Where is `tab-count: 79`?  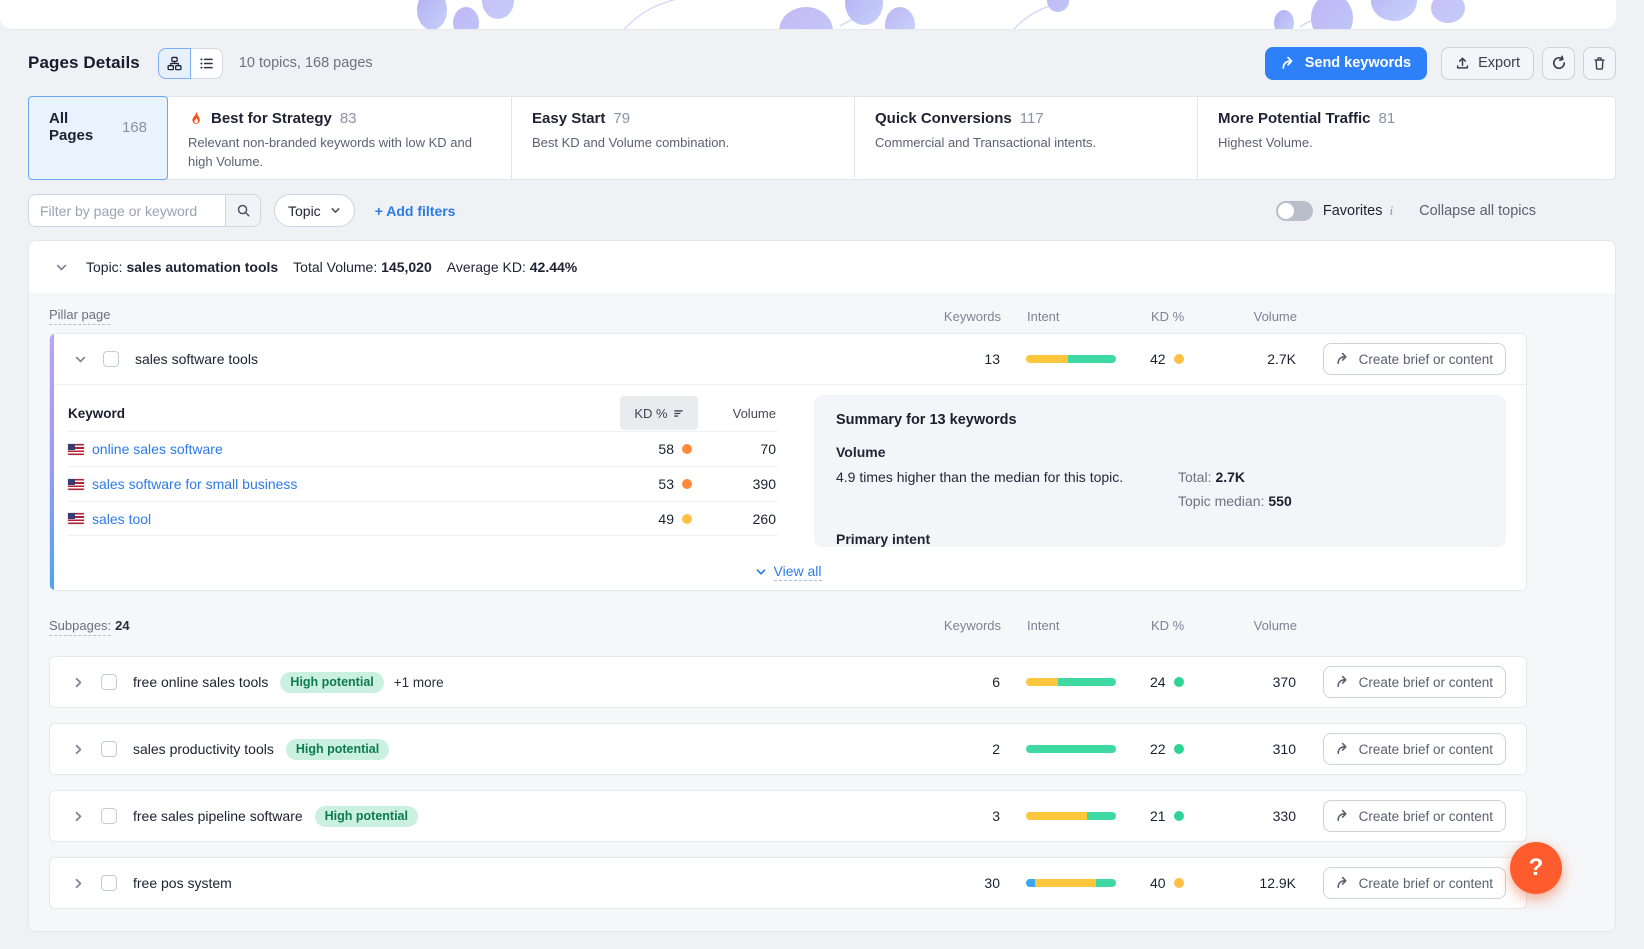
tab-count: 79 is located at coordinates (622, 118).